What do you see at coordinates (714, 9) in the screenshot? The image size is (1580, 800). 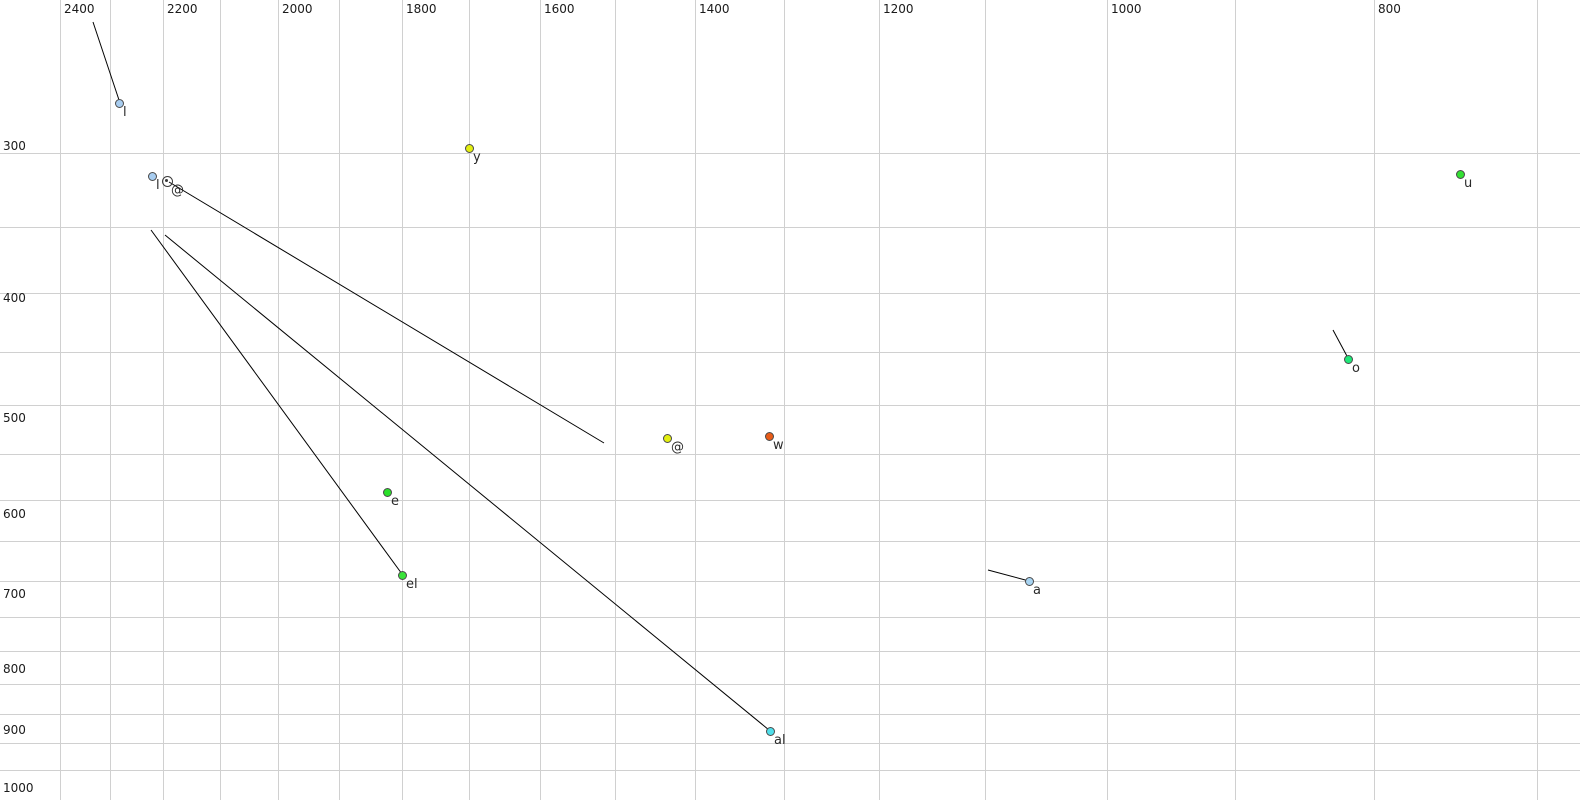 I see `x-tick-label-1400: 1400` at bounding box center [714, 9].